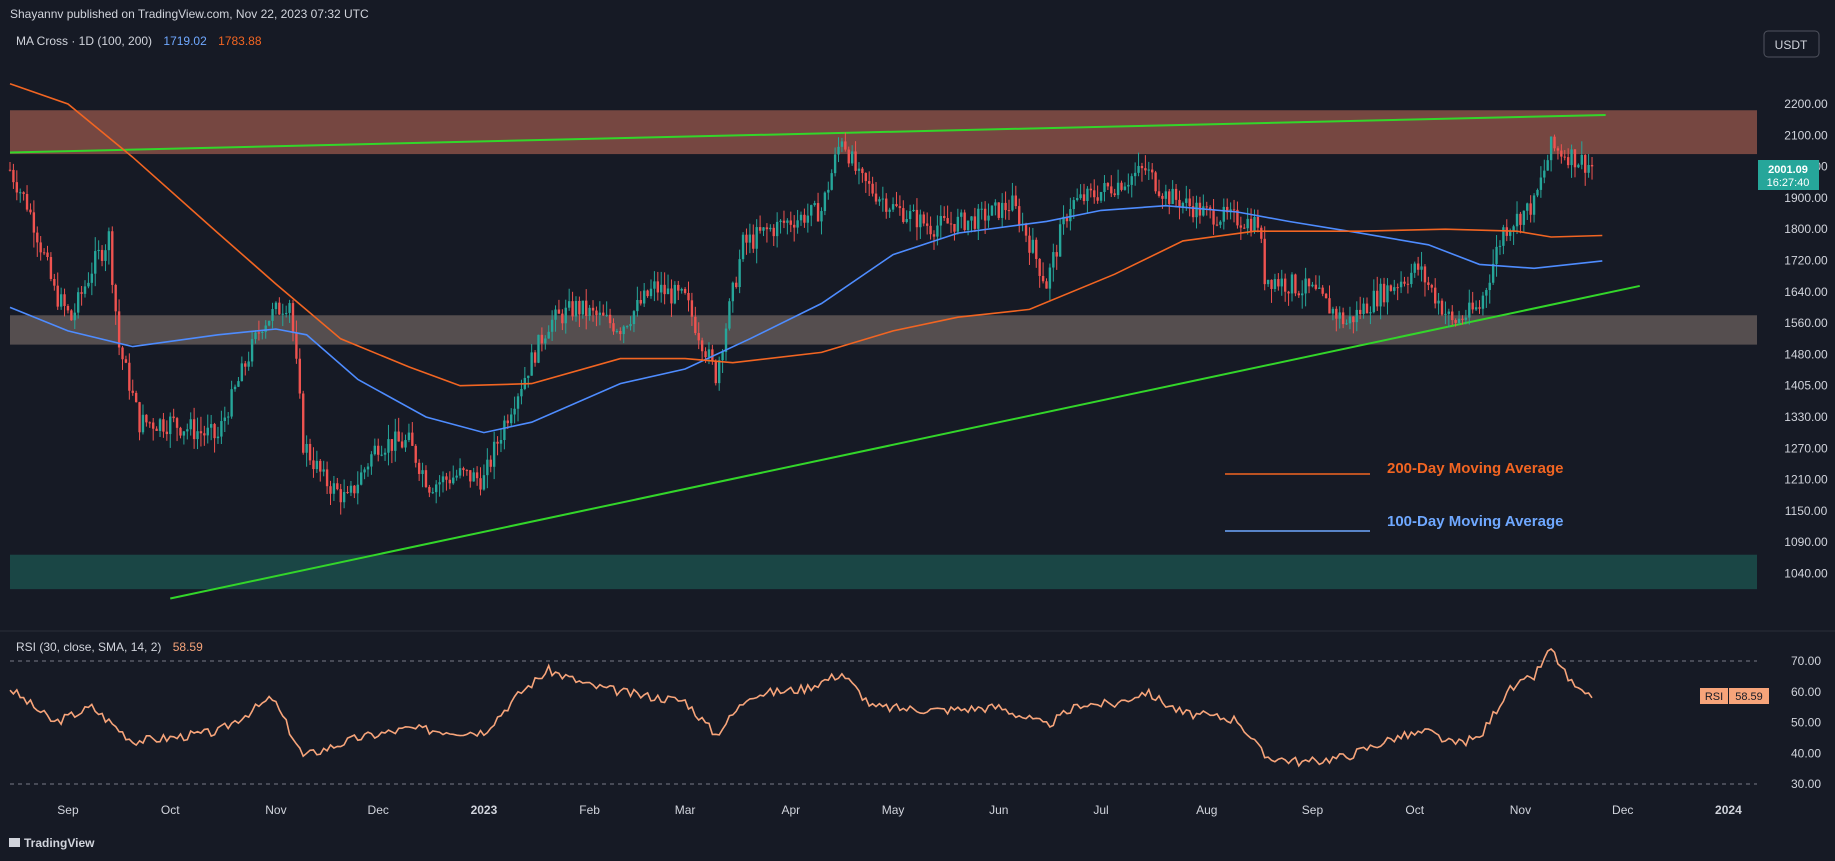  Describe the element at coordinates (801, 707) in the screenshot. I see `rsi-line` at that location.